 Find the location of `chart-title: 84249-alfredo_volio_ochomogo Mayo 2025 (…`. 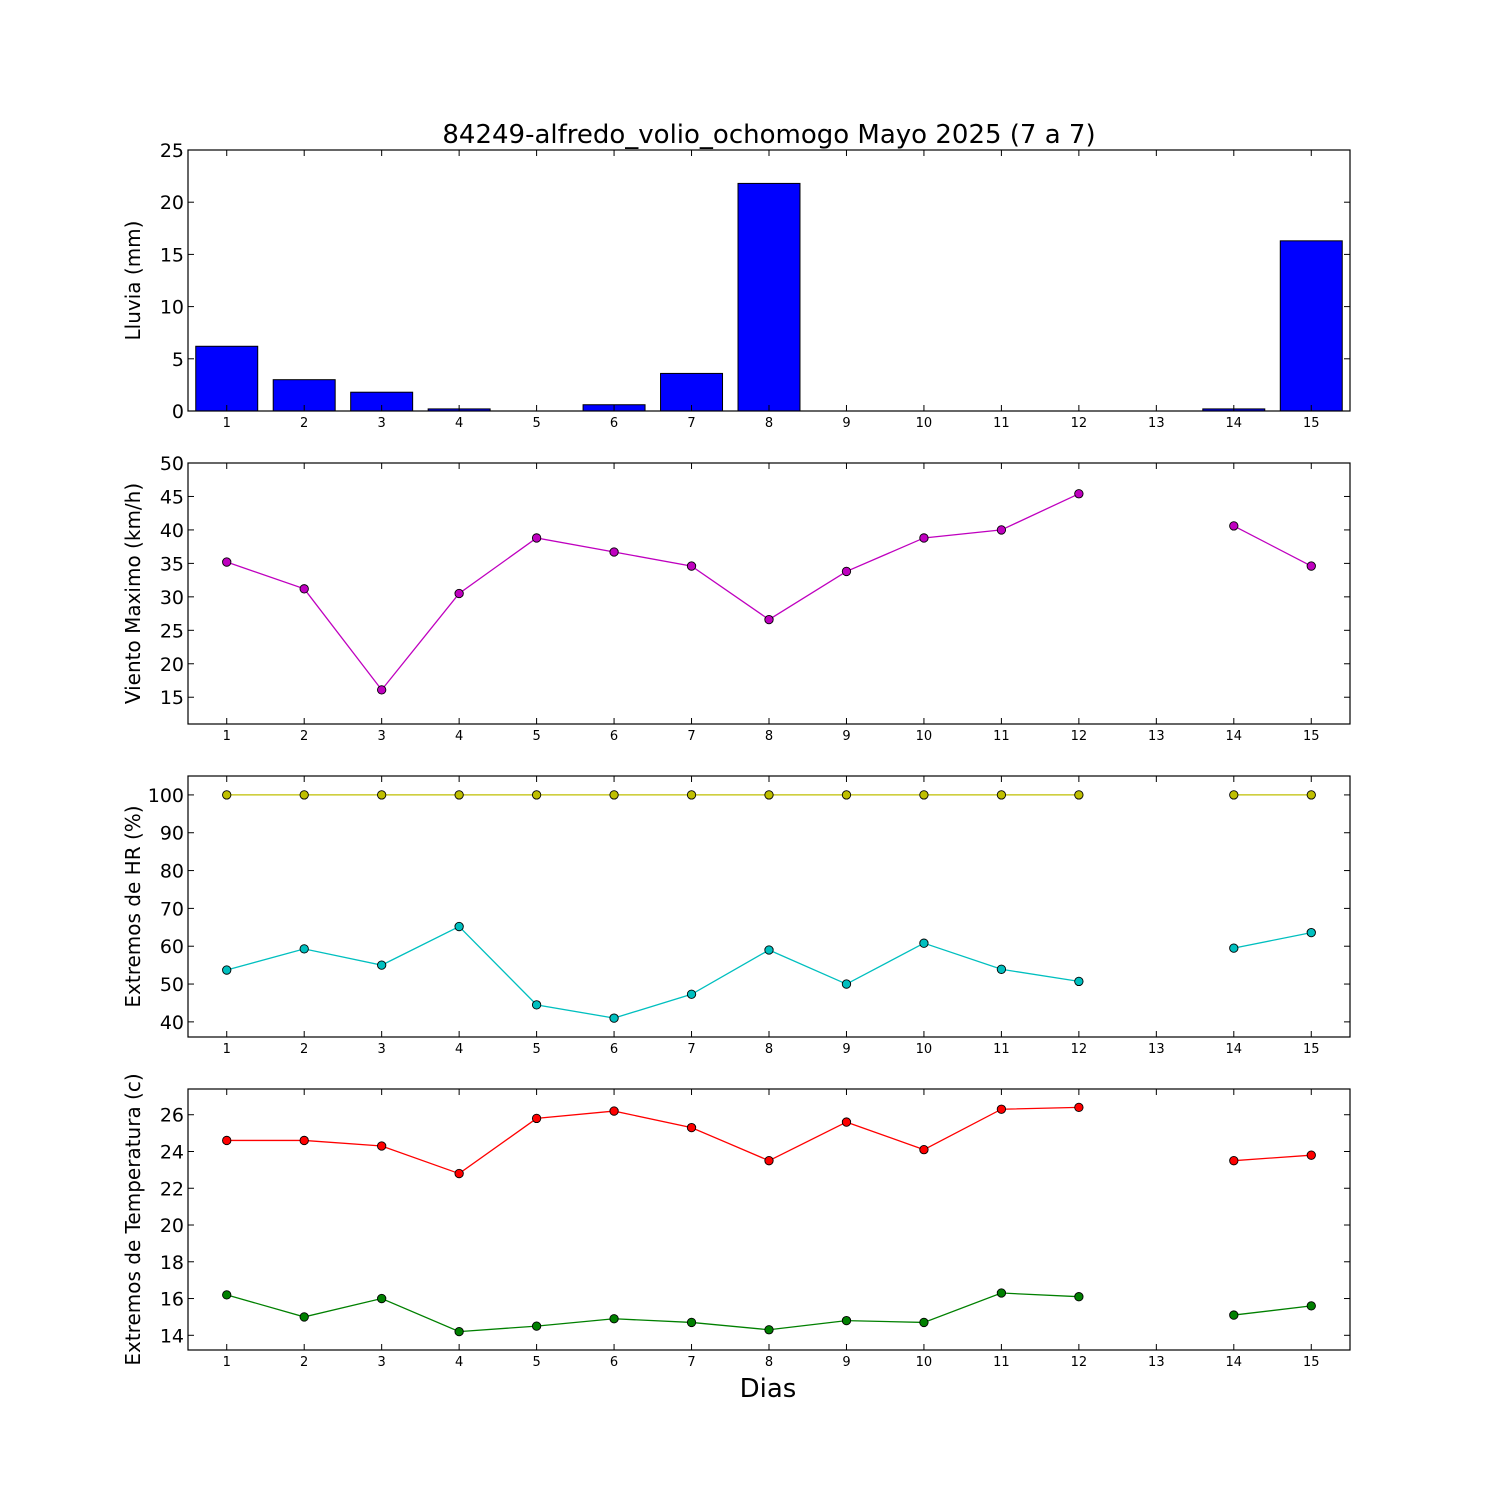

chart-title: 84249-alfredo_volio_ochomogo Mayo 2025 (… is located at coordinates (768, 135).